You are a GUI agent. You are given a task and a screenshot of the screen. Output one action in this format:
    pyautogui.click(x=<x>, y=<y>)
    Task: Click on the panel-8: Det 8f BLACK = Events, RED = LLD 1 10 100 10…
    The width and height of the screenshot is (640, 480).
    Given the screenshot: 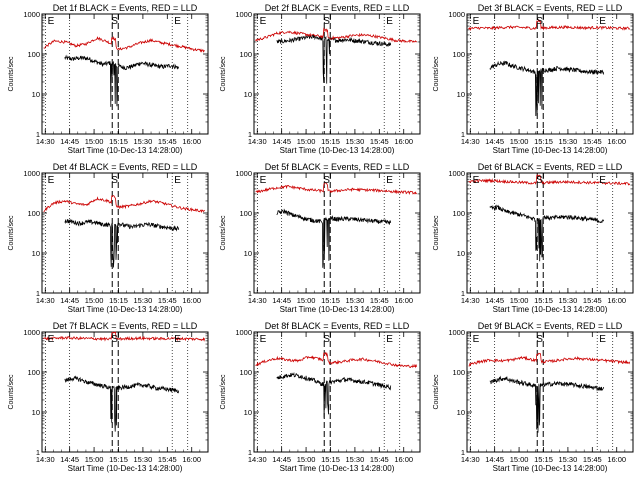 What is the action you would take?
    pyautogui.click(x=320, y=397)
    